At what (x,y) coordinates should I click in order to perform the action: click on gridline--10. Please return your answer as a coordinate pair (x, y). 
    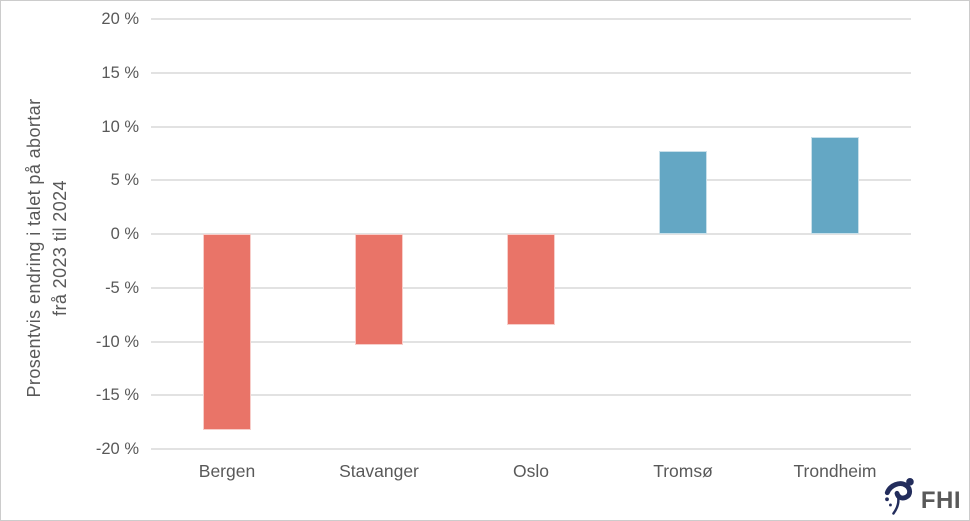
    Looking at the image, I should click on (531, 341).